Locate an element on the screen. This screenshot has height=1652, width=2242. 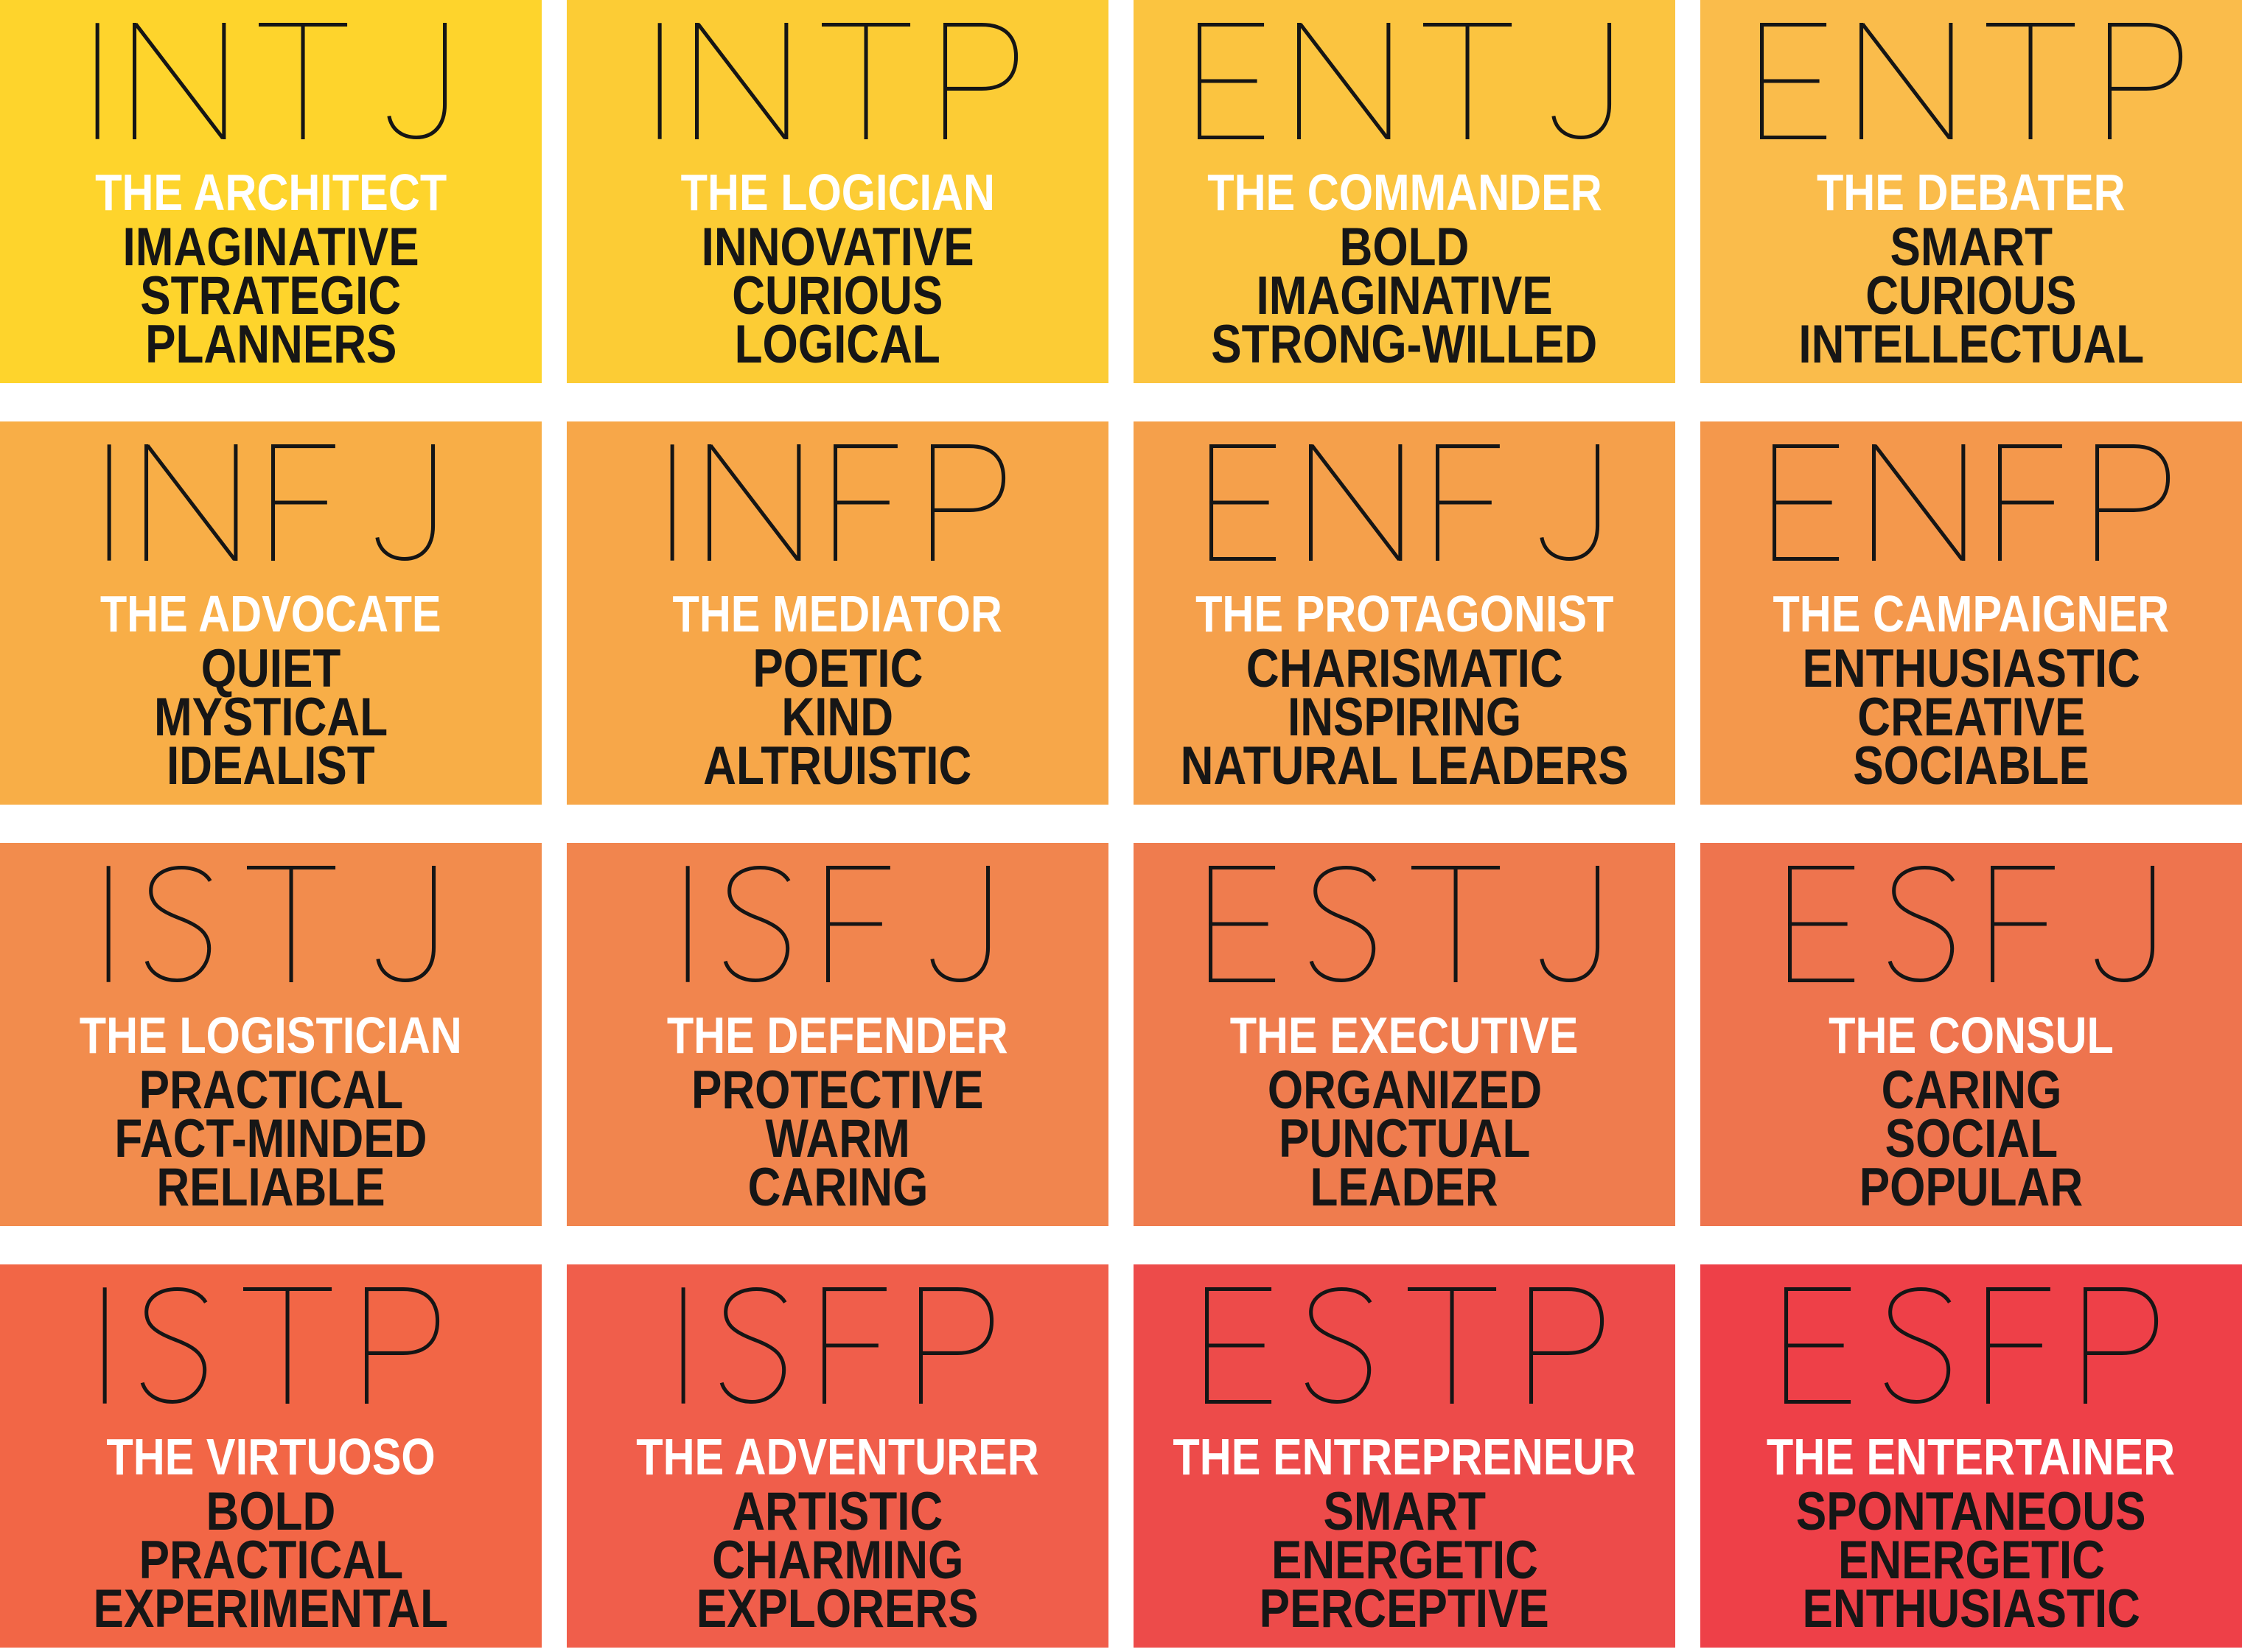
card-trait: IMAGINATIVE is located at coordinates (1404, 296).